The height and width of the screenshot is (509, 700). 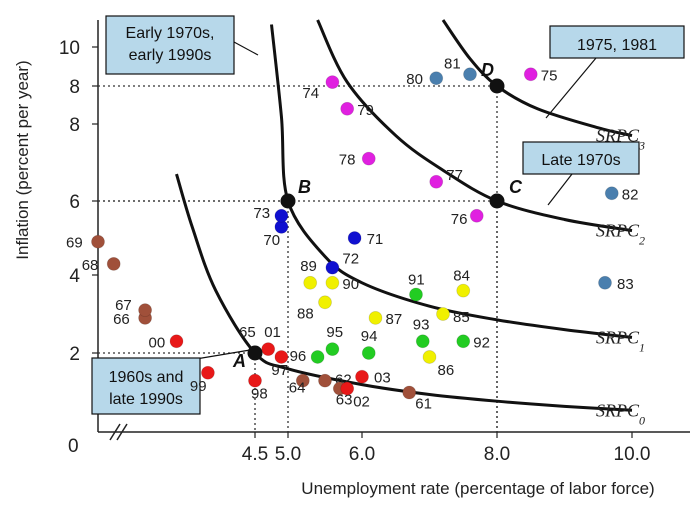 I want to click on x-tick-label: 5.0, so click(x=288, y=454).